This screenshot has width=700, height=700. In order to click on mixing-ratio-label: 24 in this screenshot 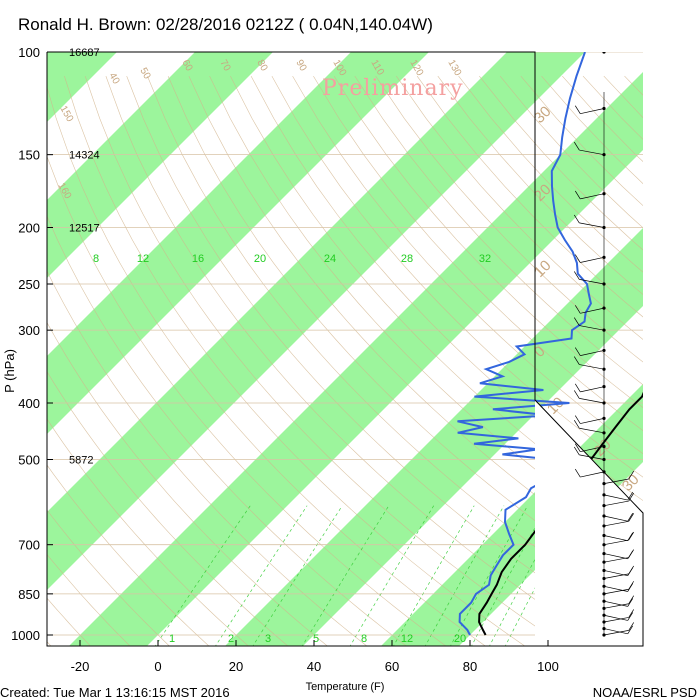, I will do `click(330, 259)`.